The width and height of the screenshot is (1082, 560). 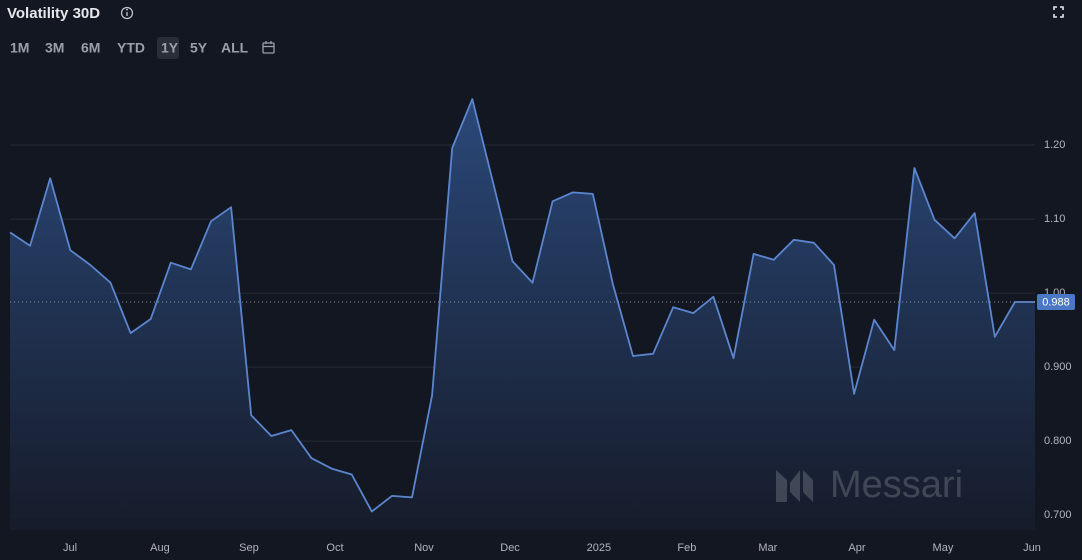 What do you see at coordinates (1058, 12) in the screenshot?
I see `fullscreen-icon` at bounding box center [1058, 12].